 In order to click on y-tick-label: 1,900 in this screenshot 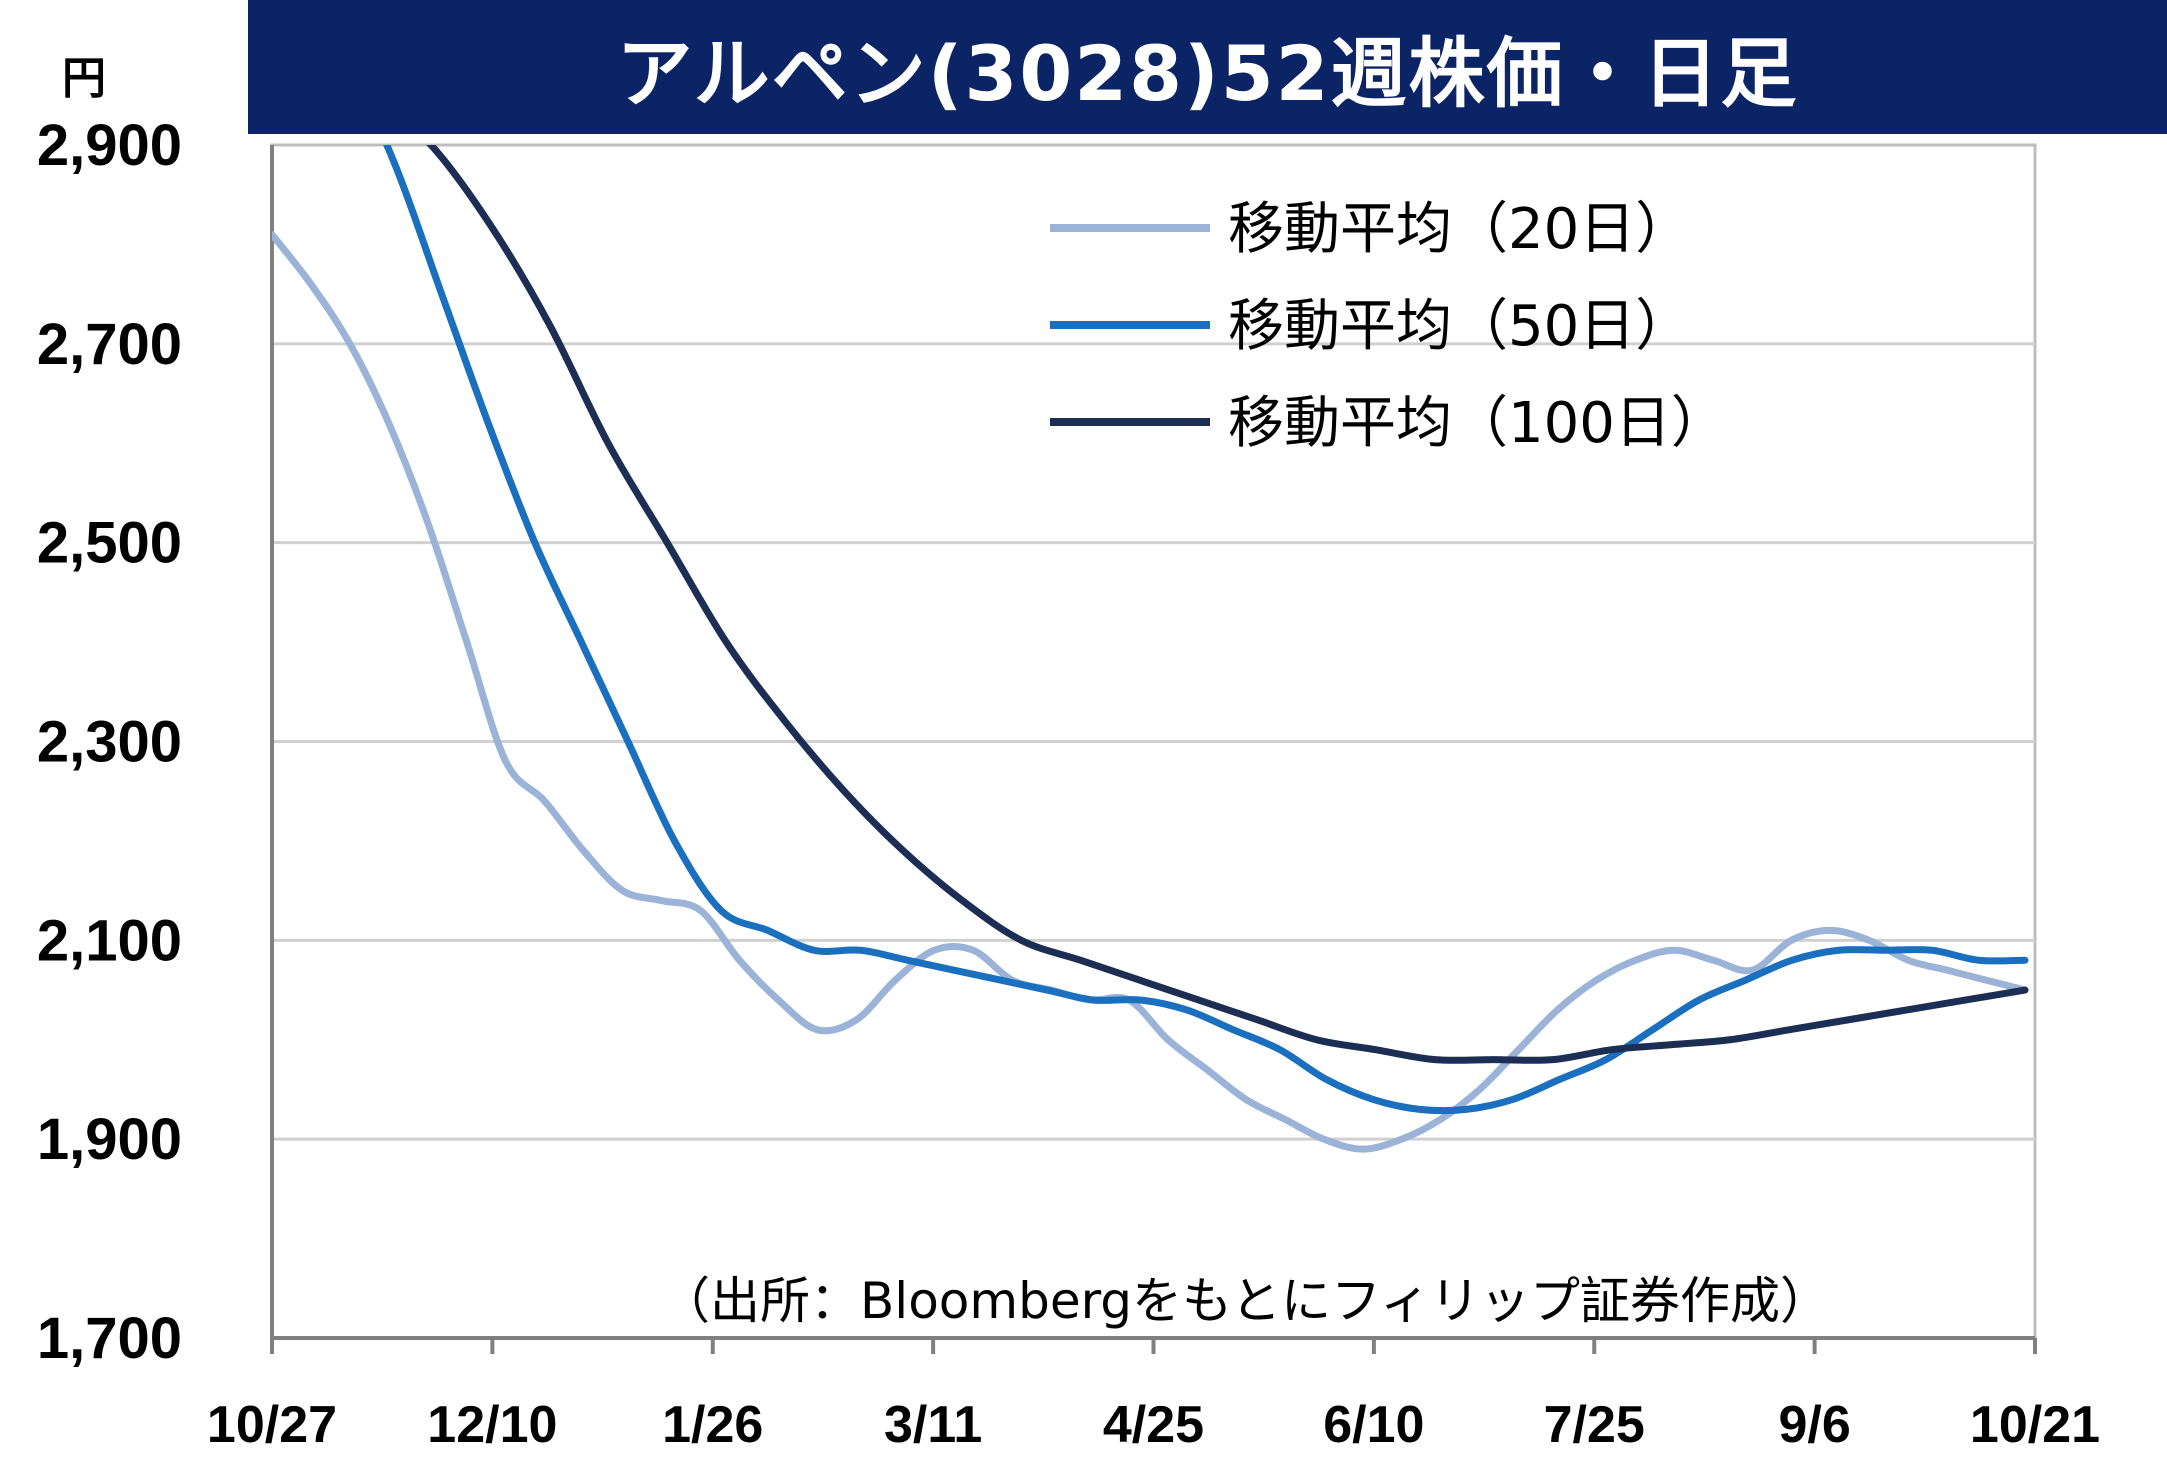, I will do `click(109, 1139)`.